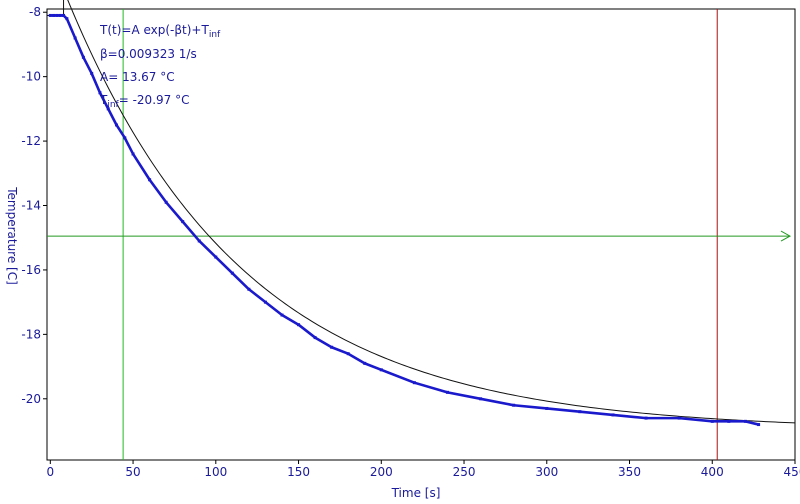  Describe the element at coordinates (629, 472) in the screenshot. I see `x-tick-label: 350` at that location.